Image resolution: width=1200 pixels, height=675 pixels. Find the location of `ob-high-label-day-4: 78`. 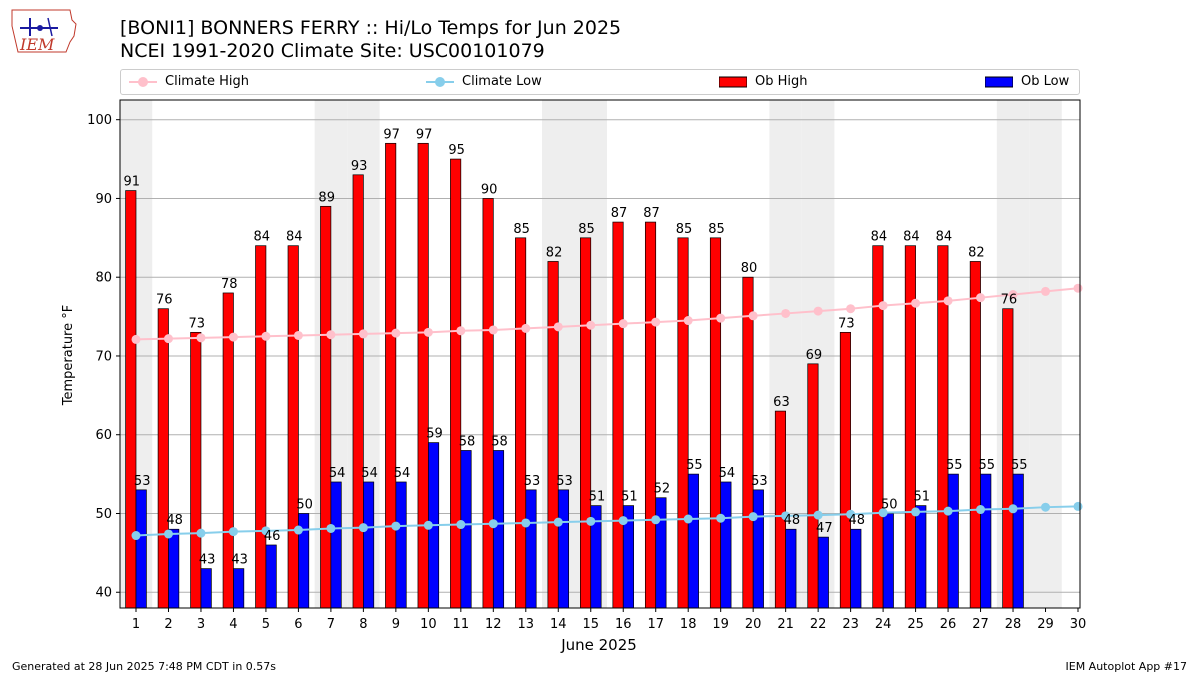

ob-high-label-day-4: 78 is located at coordinates (229, 284).